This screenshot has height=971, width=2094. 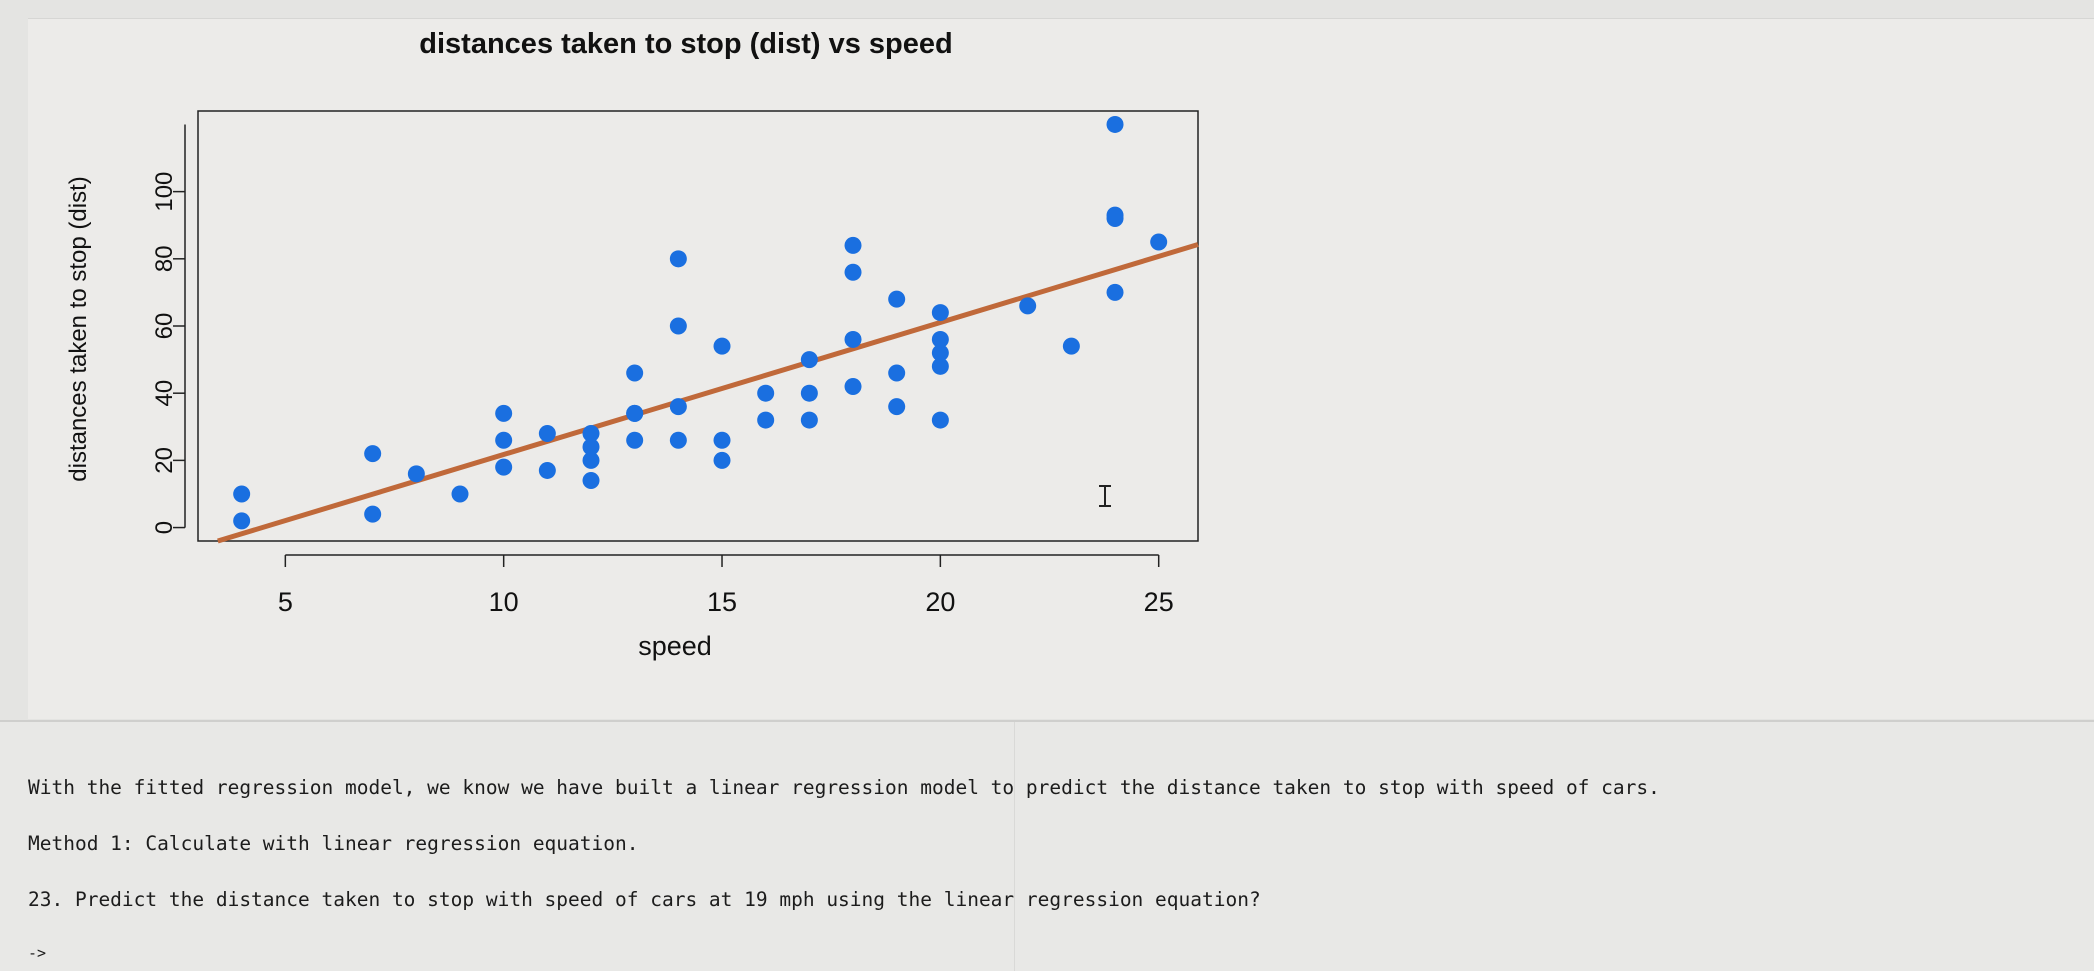 What do you see at coordinates (164, 393) in the screenshot?
I see `y-tick-label: 40` at bounding box center [164, 393].